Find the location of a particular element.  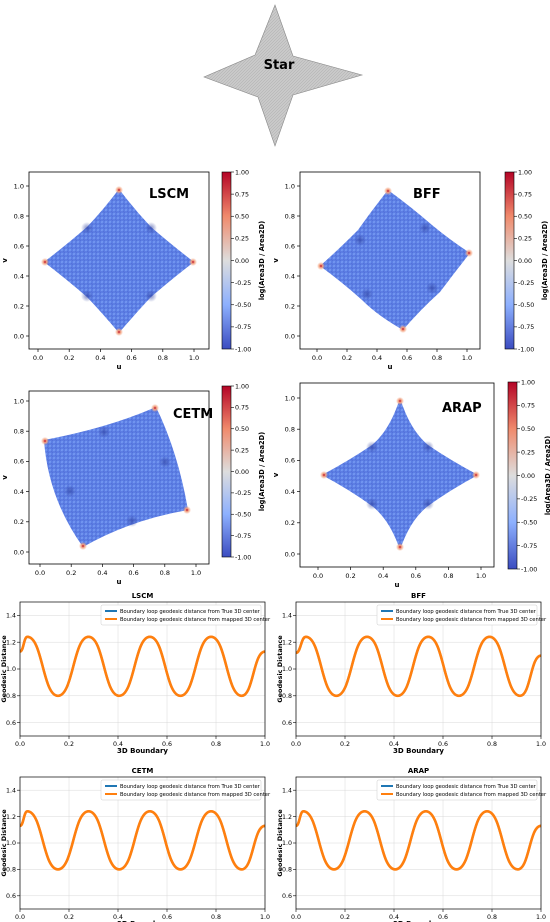

colorbar-tick-label: 1.00 is located at coordinates (528, 382).